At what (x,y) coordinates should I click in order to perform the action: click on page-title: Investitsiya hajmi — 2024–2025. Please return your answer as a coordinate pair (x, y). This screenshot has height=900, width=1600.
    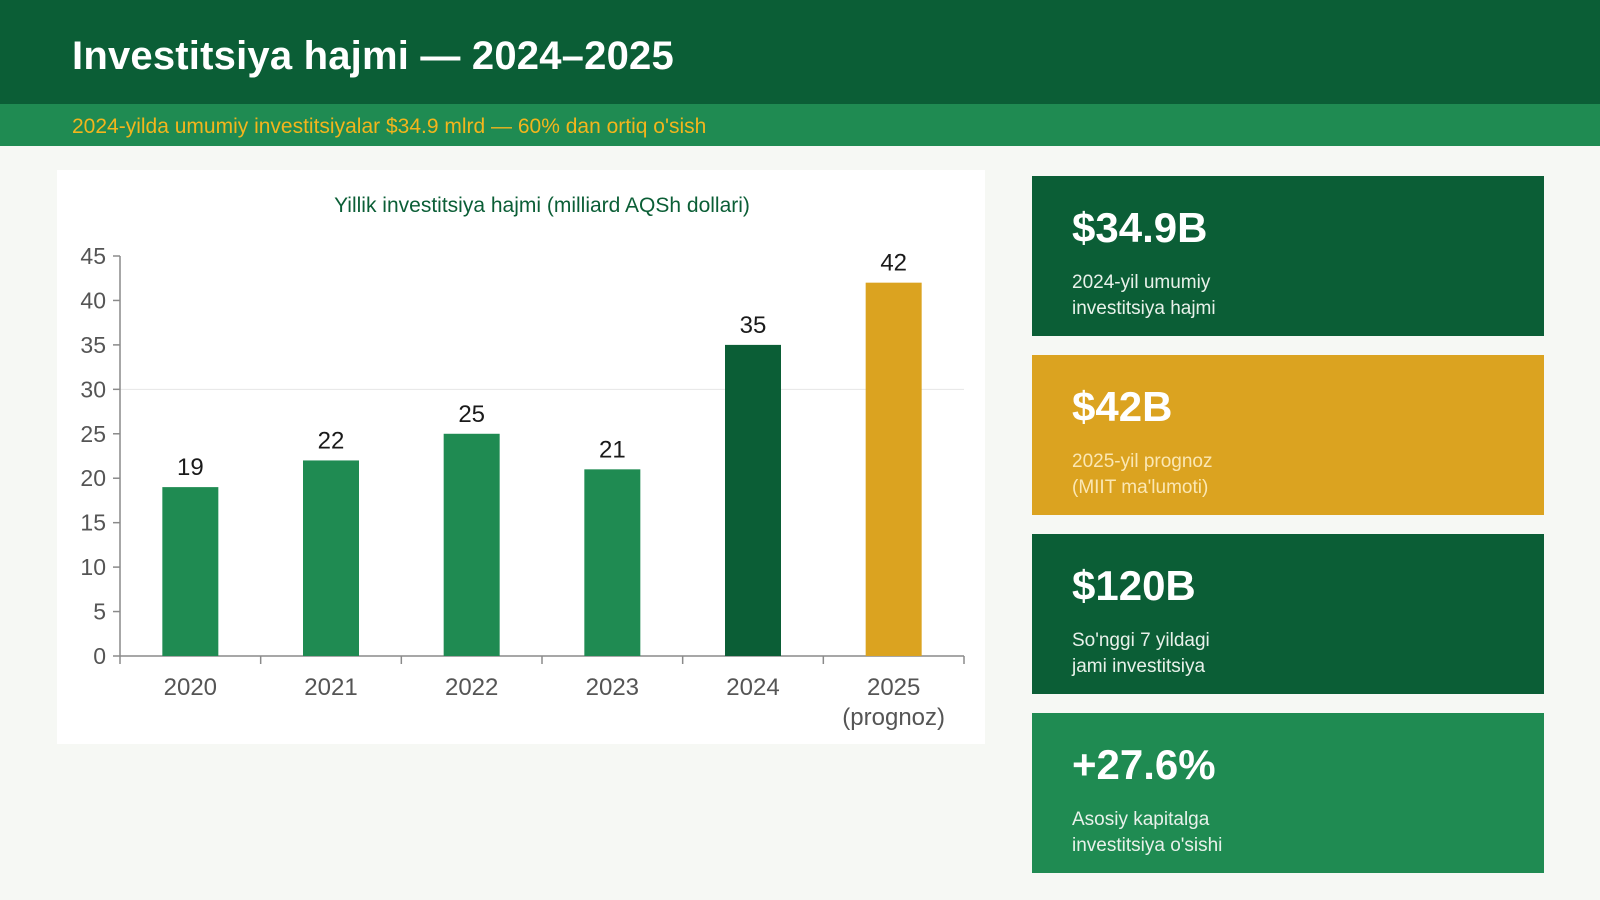
    Looking at the image, I should click on (373, 56).